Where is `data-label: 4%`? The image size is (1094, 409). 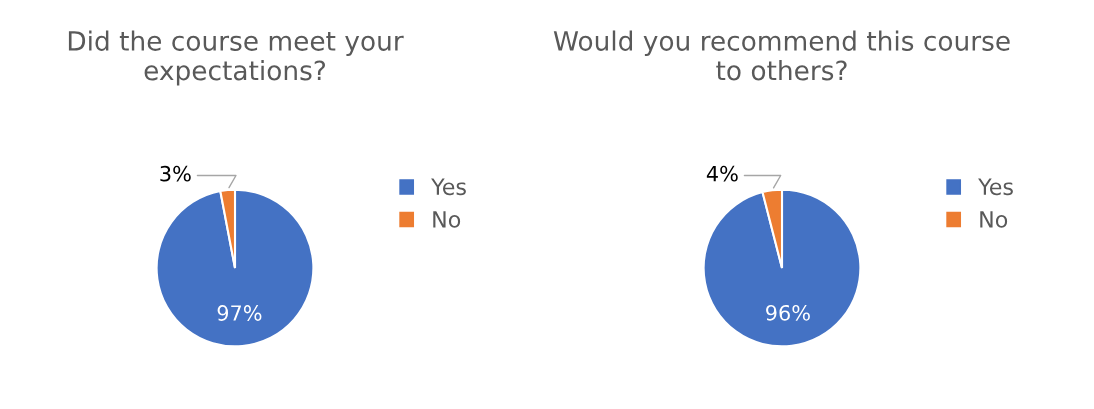
data-label: 4% is located at coordinates (722, 173).